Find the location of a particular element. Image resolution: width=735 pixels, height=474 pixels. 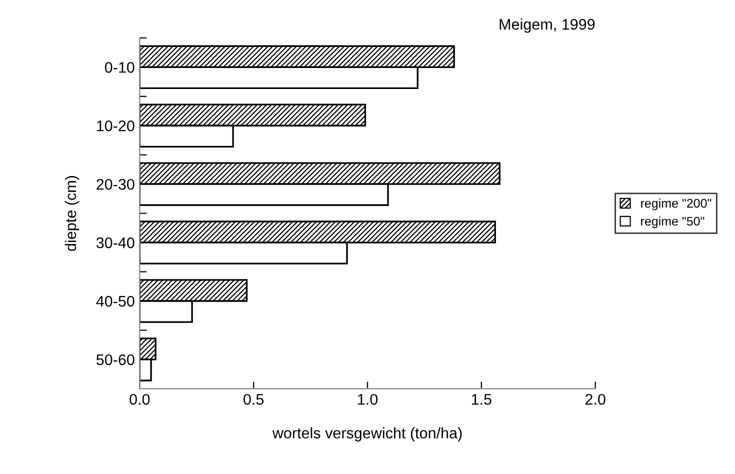

x-tick-label: 1.5 is located at coordinates (482, 399).